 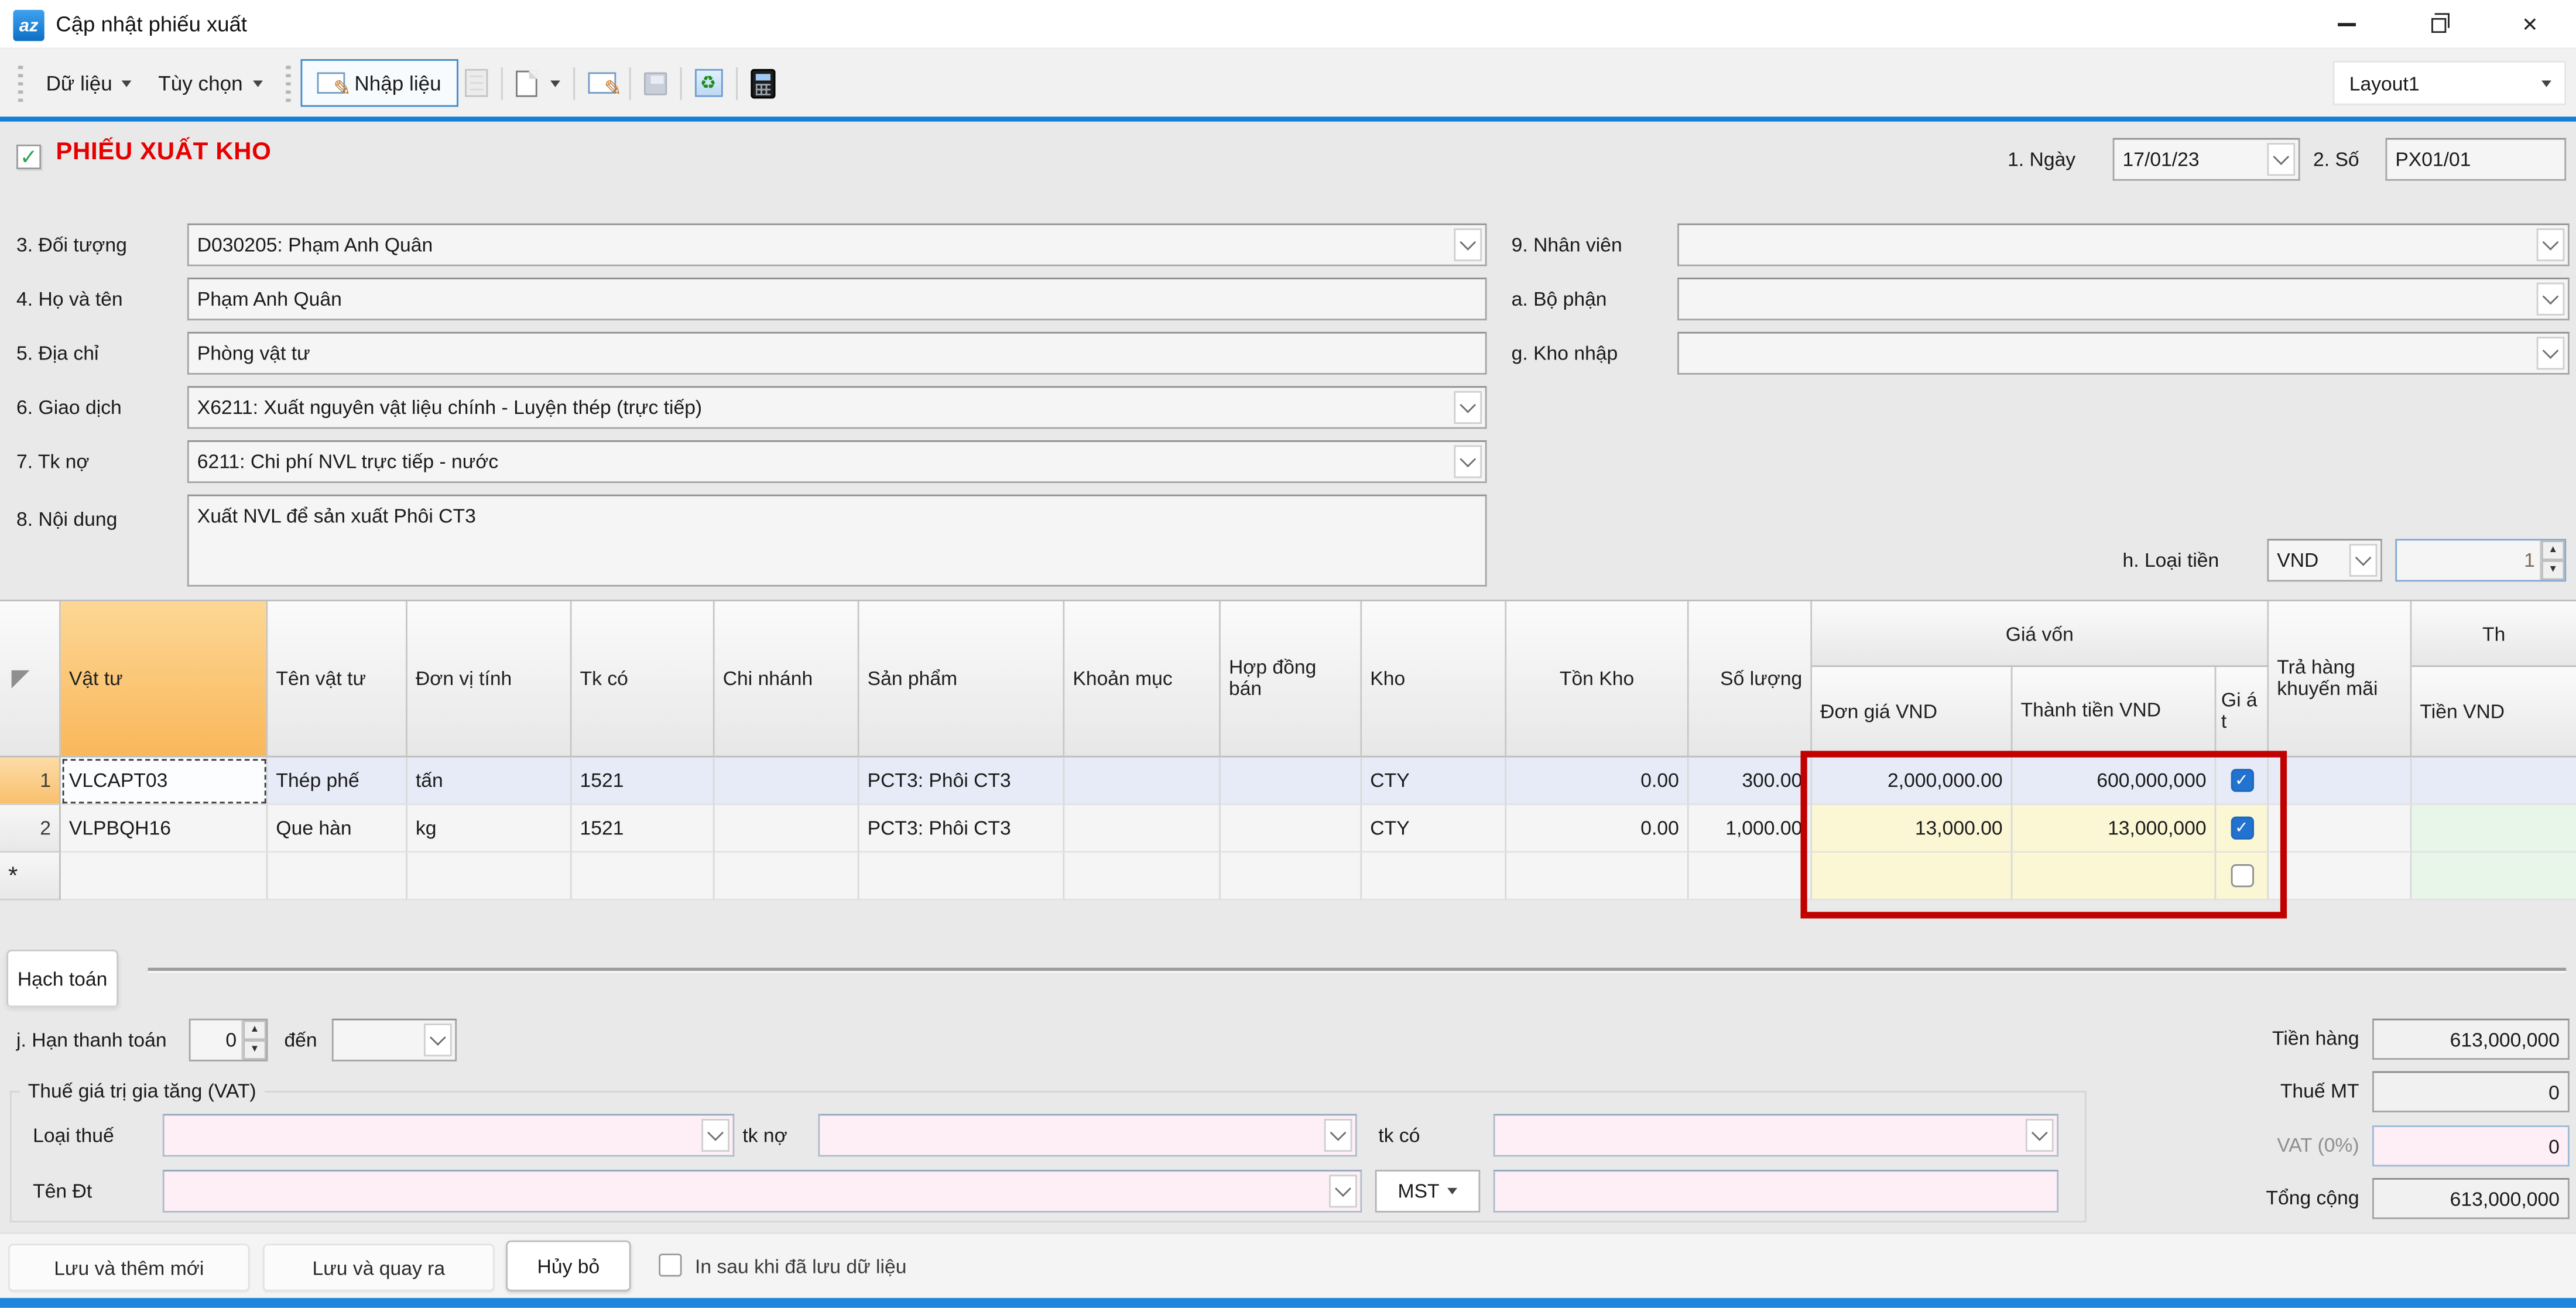 What do you see at coordinates (962, 781) in the screenshot?
I see `cell-san-pham: PCT3: Phôi CT3` at bounding box center [962, 781].